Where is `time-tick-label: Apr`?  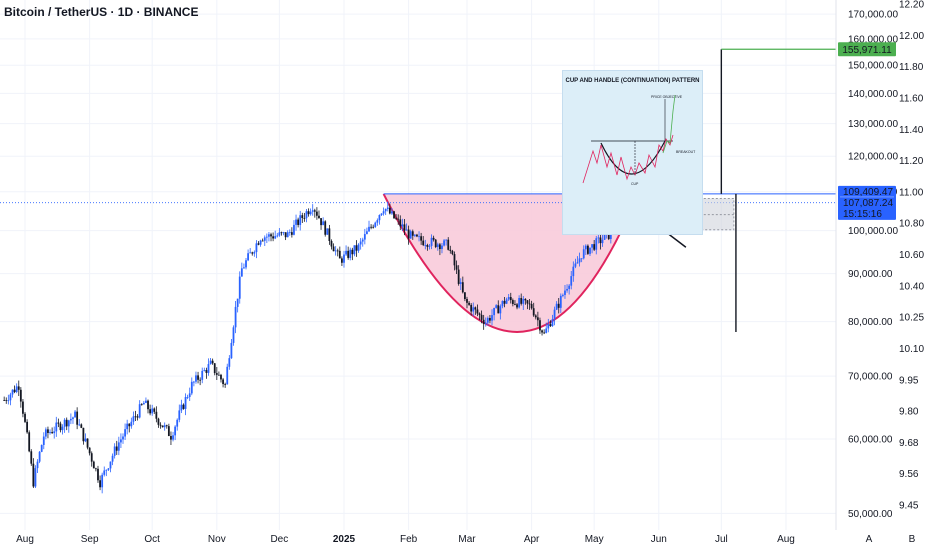 time-tick-label: Apr is located at coordinates (532, 539).